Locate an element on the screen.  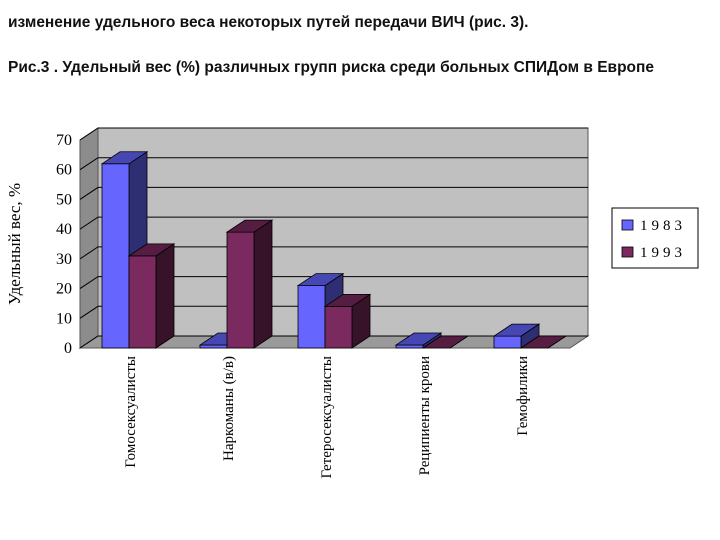
legend-label: 1993 is located at coordinates (663, 253).